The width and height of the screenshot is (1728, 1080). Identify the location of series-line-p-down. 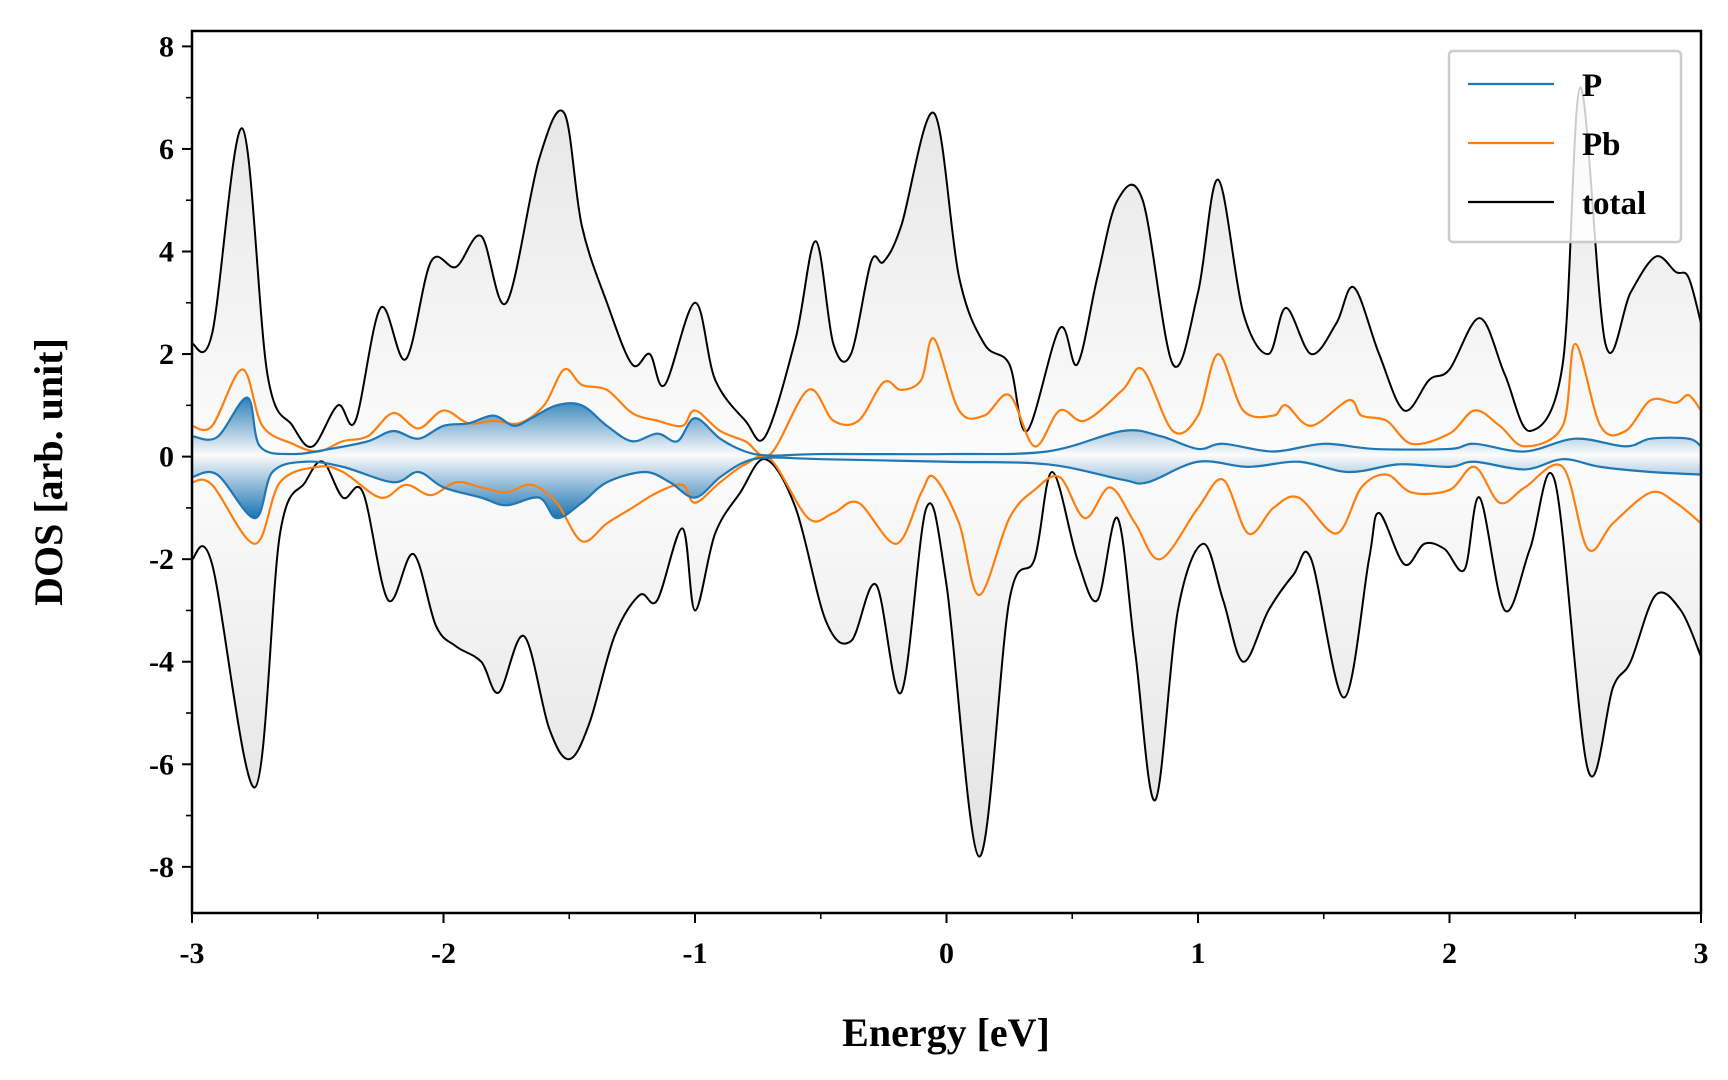
(946, 488).